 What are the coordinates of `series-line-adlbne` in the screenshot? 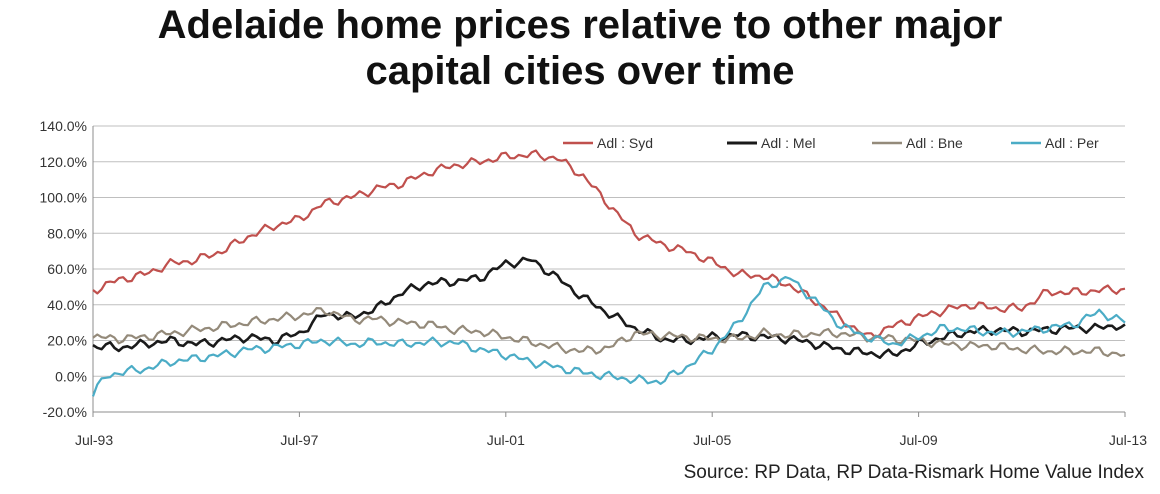 It's located at (609, 332).